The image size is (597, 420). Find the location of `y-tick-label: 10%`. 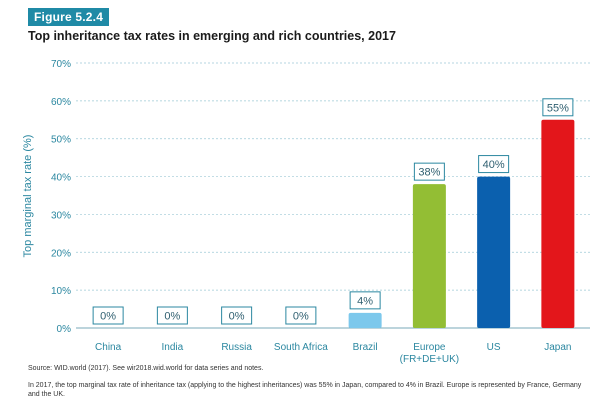

y-tick-label: 10% is located at coordinates (61, 291).